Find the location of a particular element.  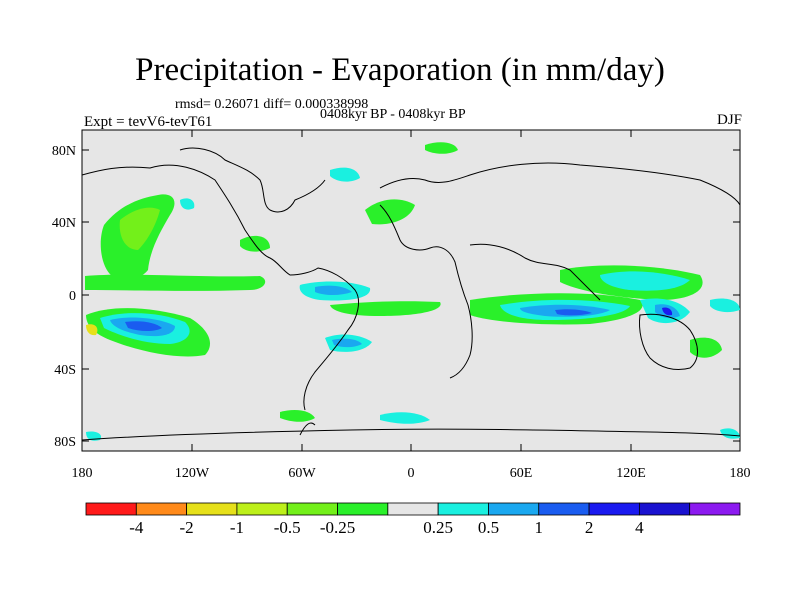

colorbar-label: 0.5 is located at coordinates (488, 527).